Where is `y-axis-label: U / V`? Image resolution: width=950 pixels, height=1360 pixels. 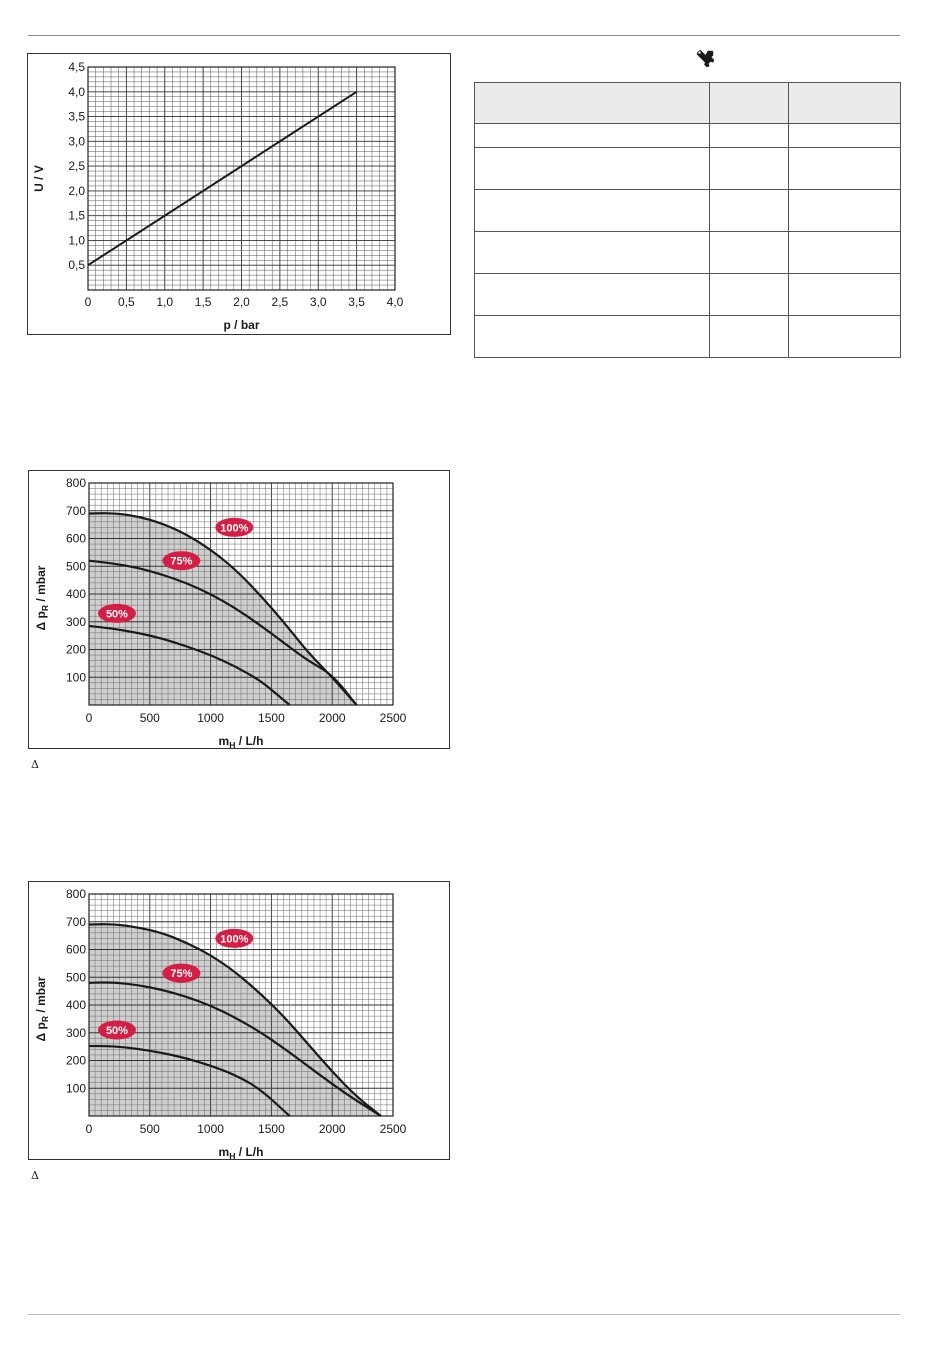 y-axis-label: U / V is located at coordinates (39, 178).